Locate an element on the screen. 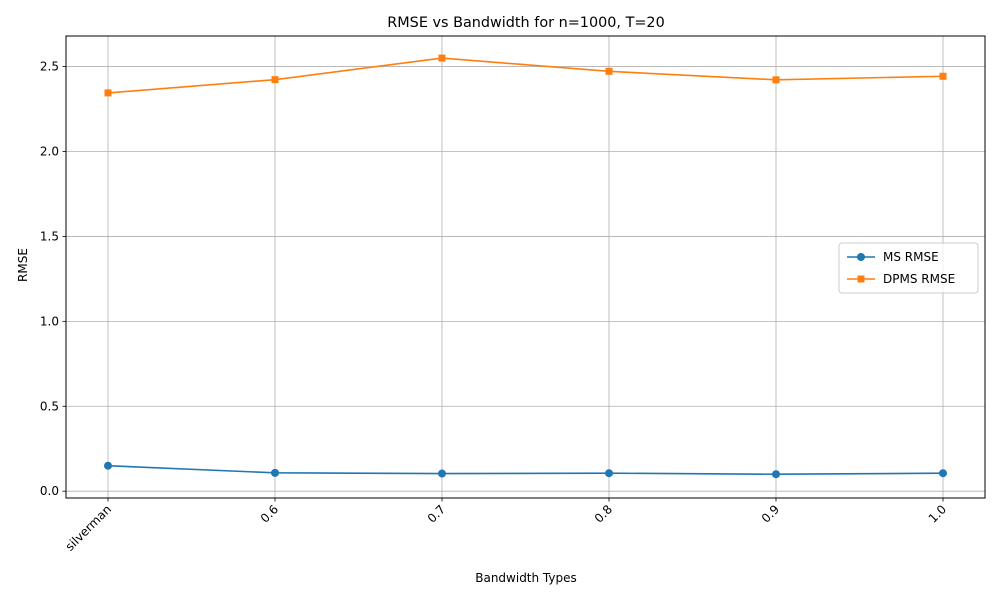 The width and height of the screenshot is (1000, 600). legend-label: DPMS RMSE is located at coordinates (919, 279).